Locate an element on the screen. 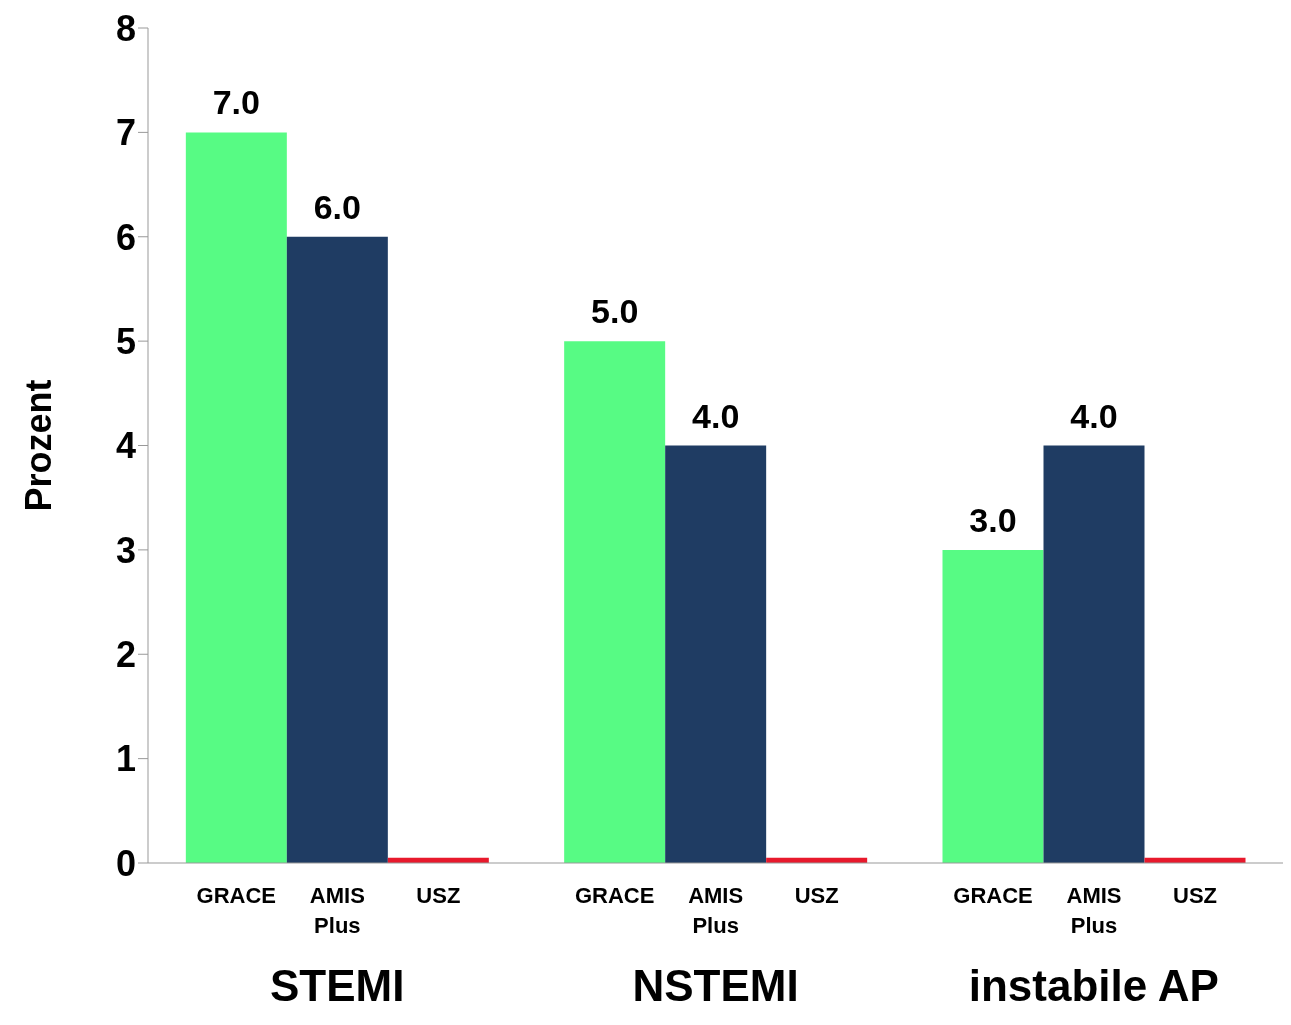 This screenshot has height=1025, width=1291. x-tick-label: STEMI is located at coordinates (337, 985).